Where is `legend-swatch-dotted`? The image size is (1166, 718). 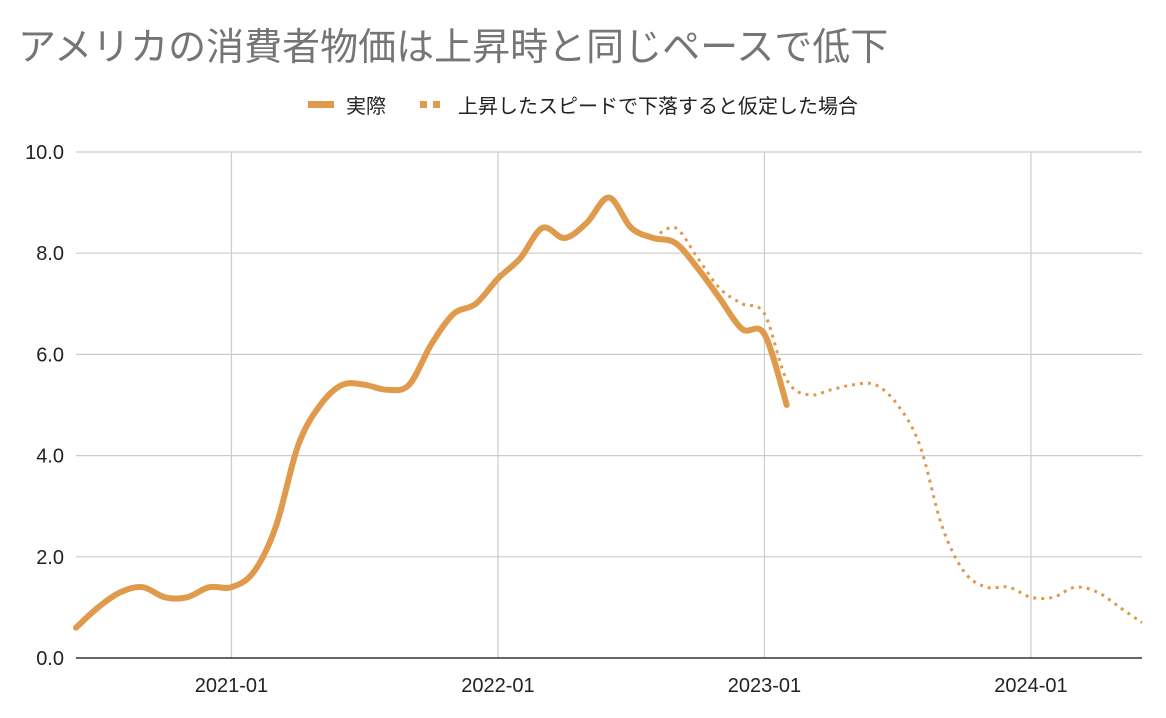 legend-swatch-dotted is located at coordinates (433, 104).